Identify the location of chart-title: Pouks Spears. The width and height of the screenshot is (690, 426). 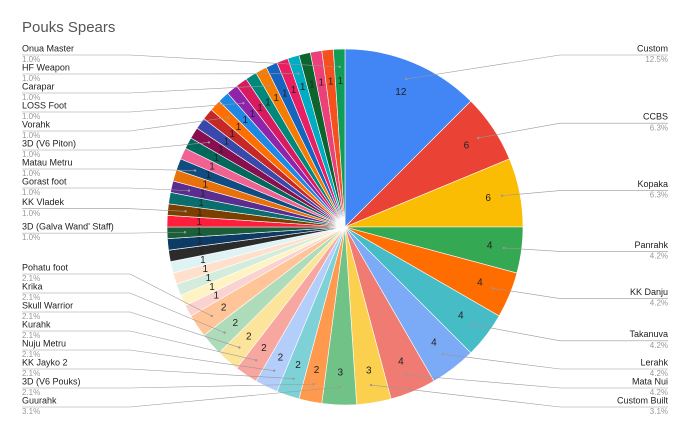
(68, 27).